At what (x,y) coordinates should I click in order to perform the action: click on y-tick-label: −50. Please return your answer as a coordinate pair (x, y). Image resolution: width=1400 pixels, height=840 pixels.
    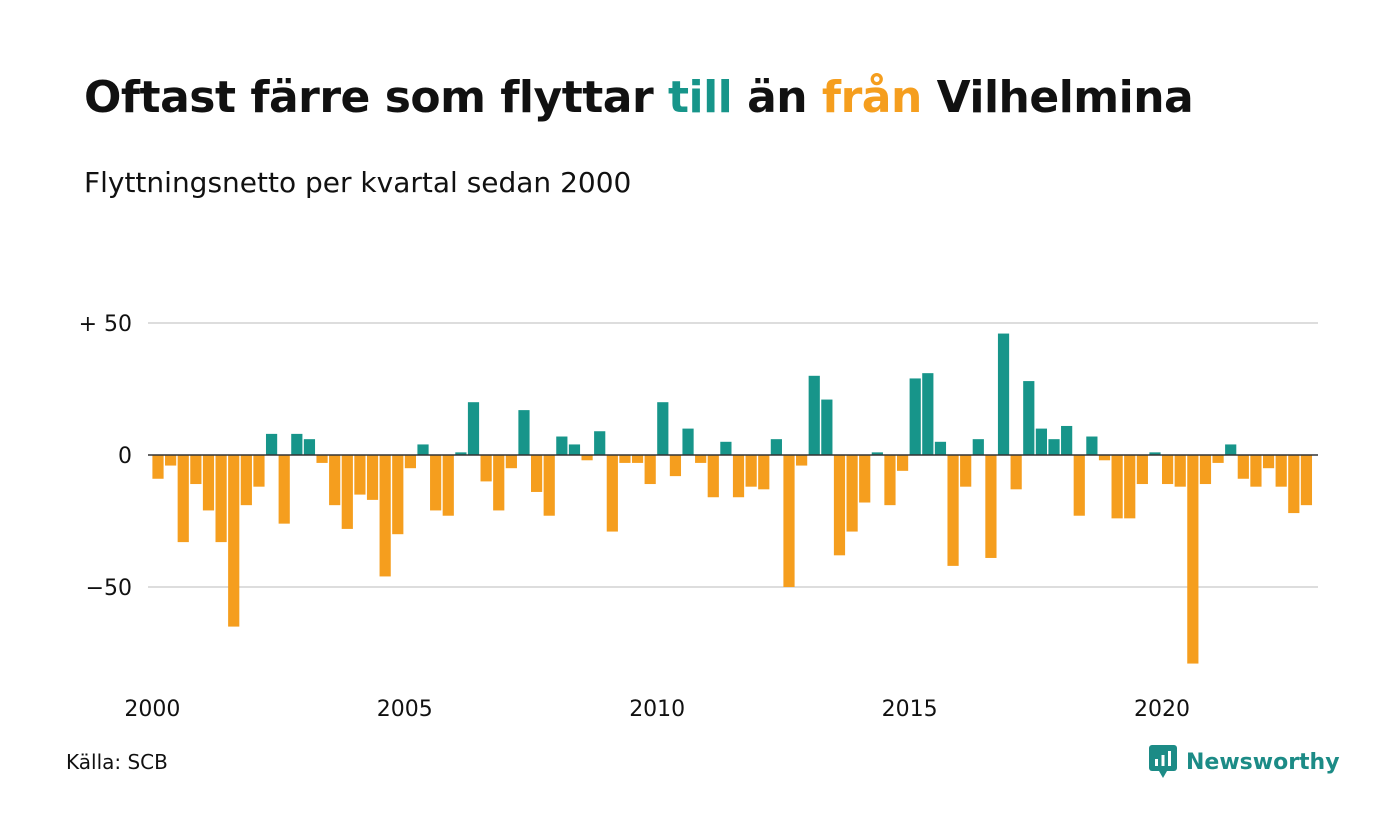
    Looking at the image, I should click on (109, 588).